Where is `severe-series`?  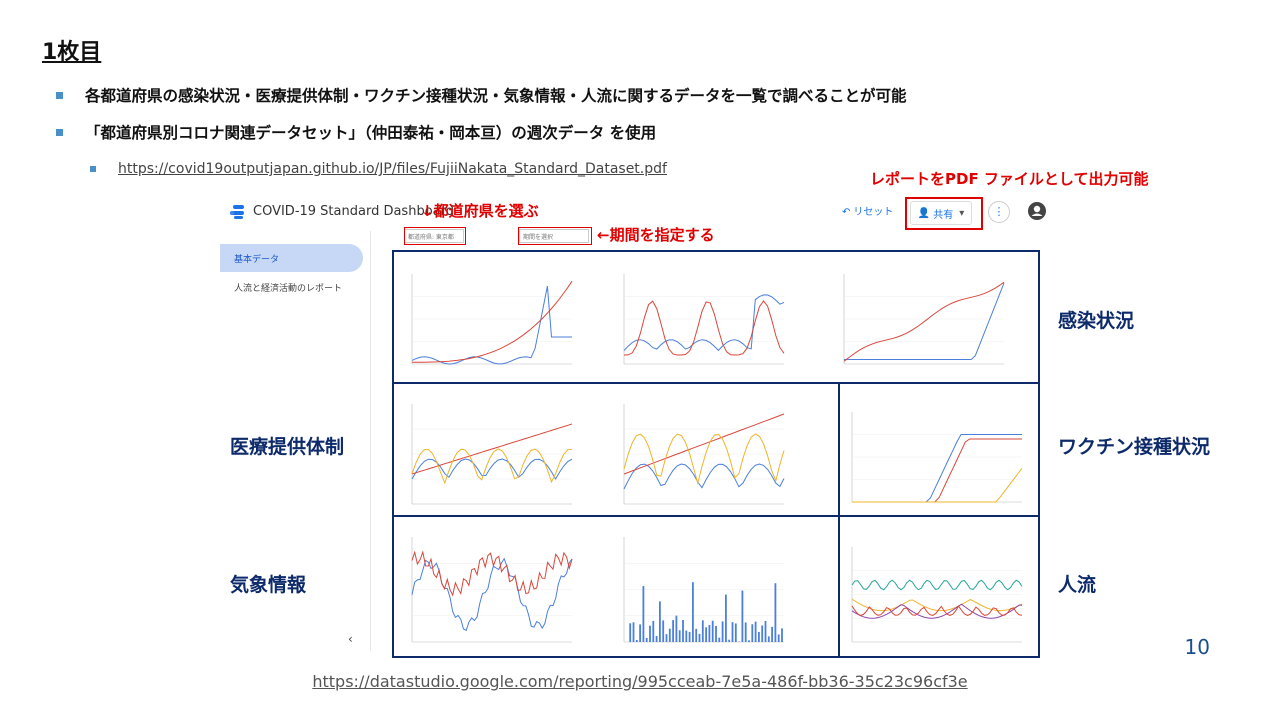
severe-series is located at coordinates (704, 328).